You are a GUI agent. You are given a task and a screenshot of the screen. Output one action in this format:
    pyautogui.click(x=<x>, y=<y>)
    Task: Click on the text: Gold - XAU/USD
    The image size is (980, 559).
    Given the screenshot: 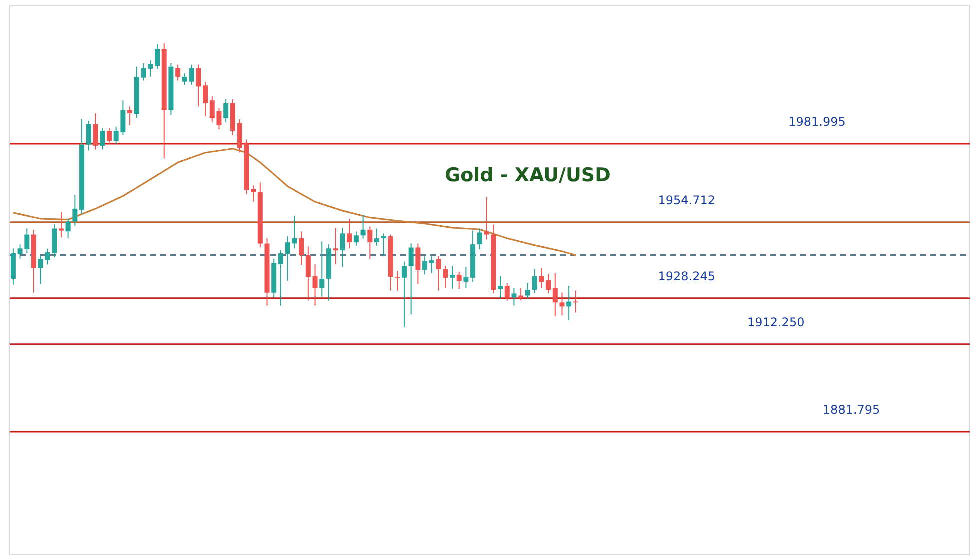 What is the action you would take?
    pyautogui.click(x=527, y=175)
    